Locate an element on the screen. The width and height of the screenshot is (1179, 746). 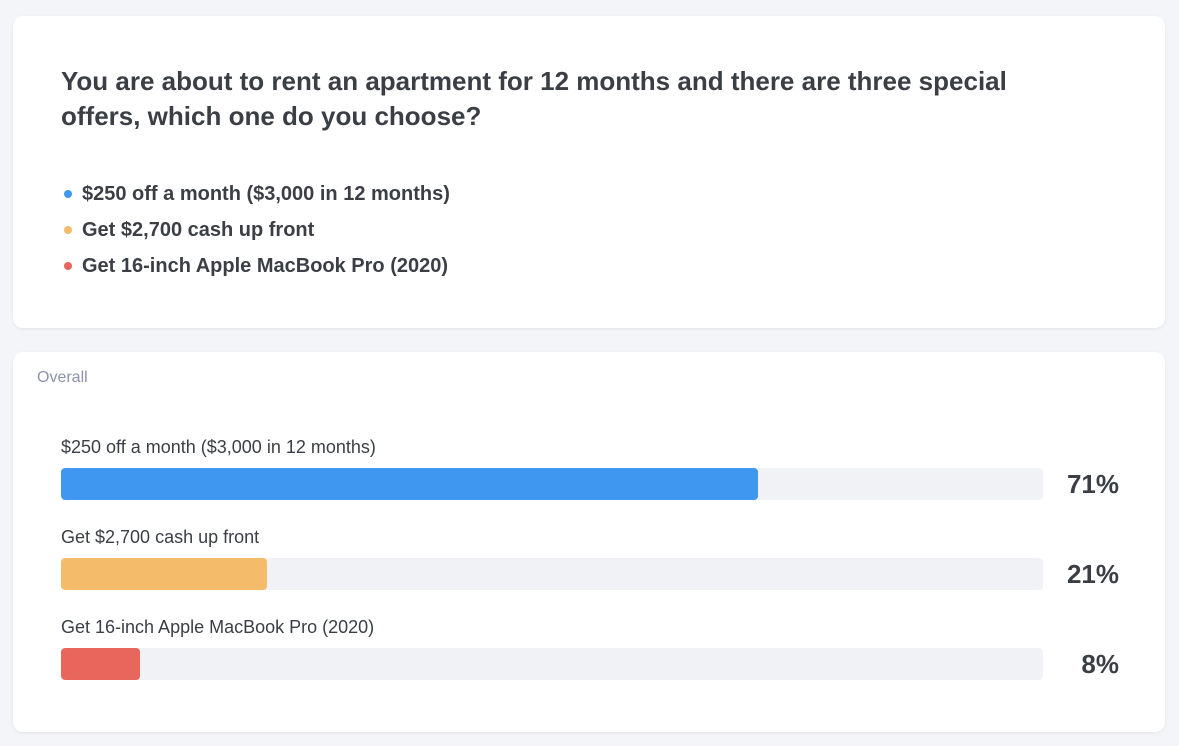
result-label: Get $2,700 cash up front is located at coordinates (160, 537).